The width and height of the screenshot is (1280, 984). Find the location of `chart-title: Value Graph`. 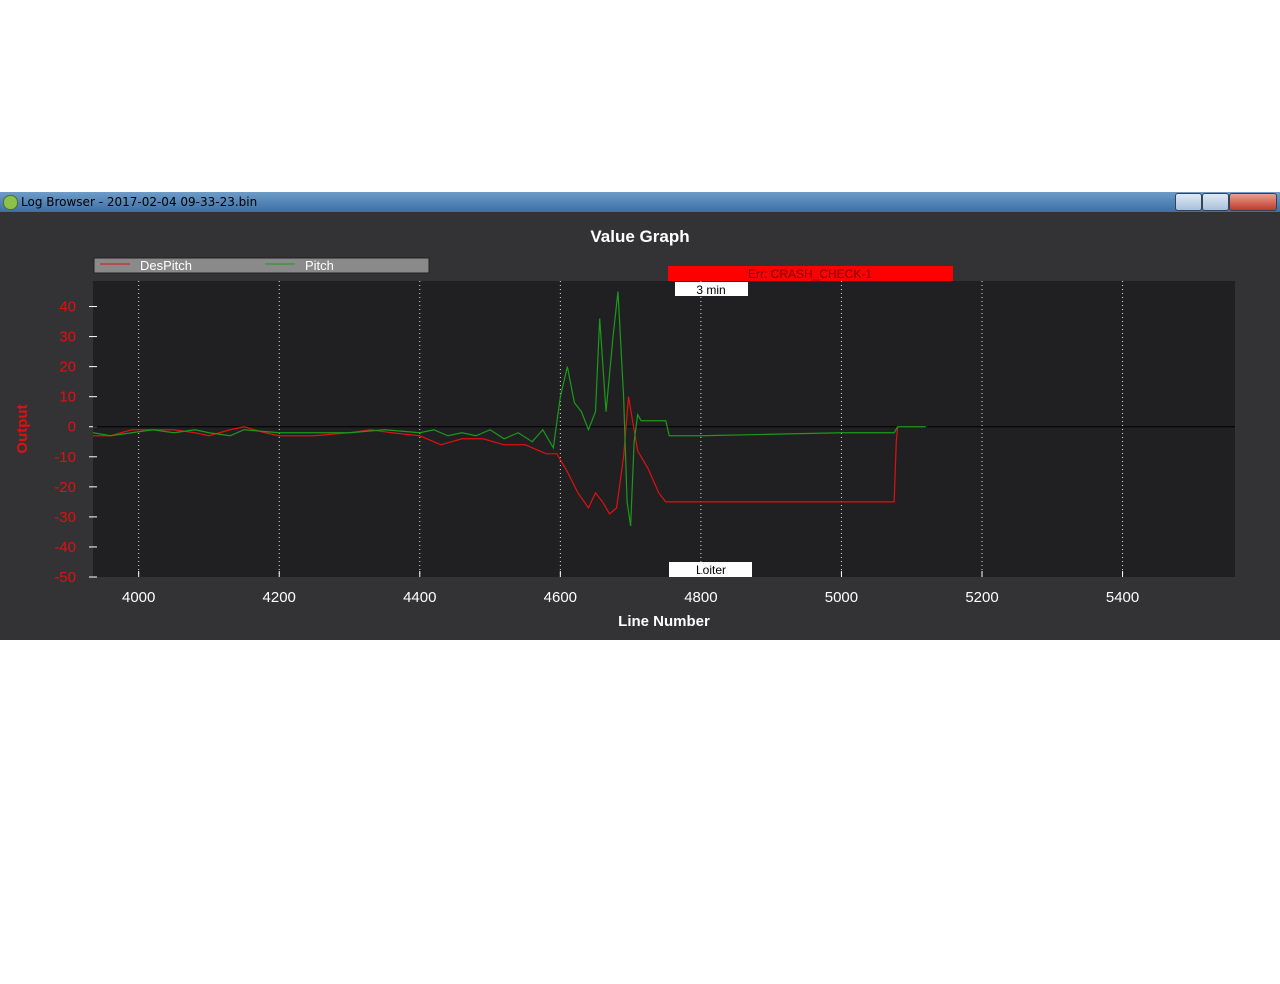

chart-title: Value Graph is located at coordinates (639, 236).